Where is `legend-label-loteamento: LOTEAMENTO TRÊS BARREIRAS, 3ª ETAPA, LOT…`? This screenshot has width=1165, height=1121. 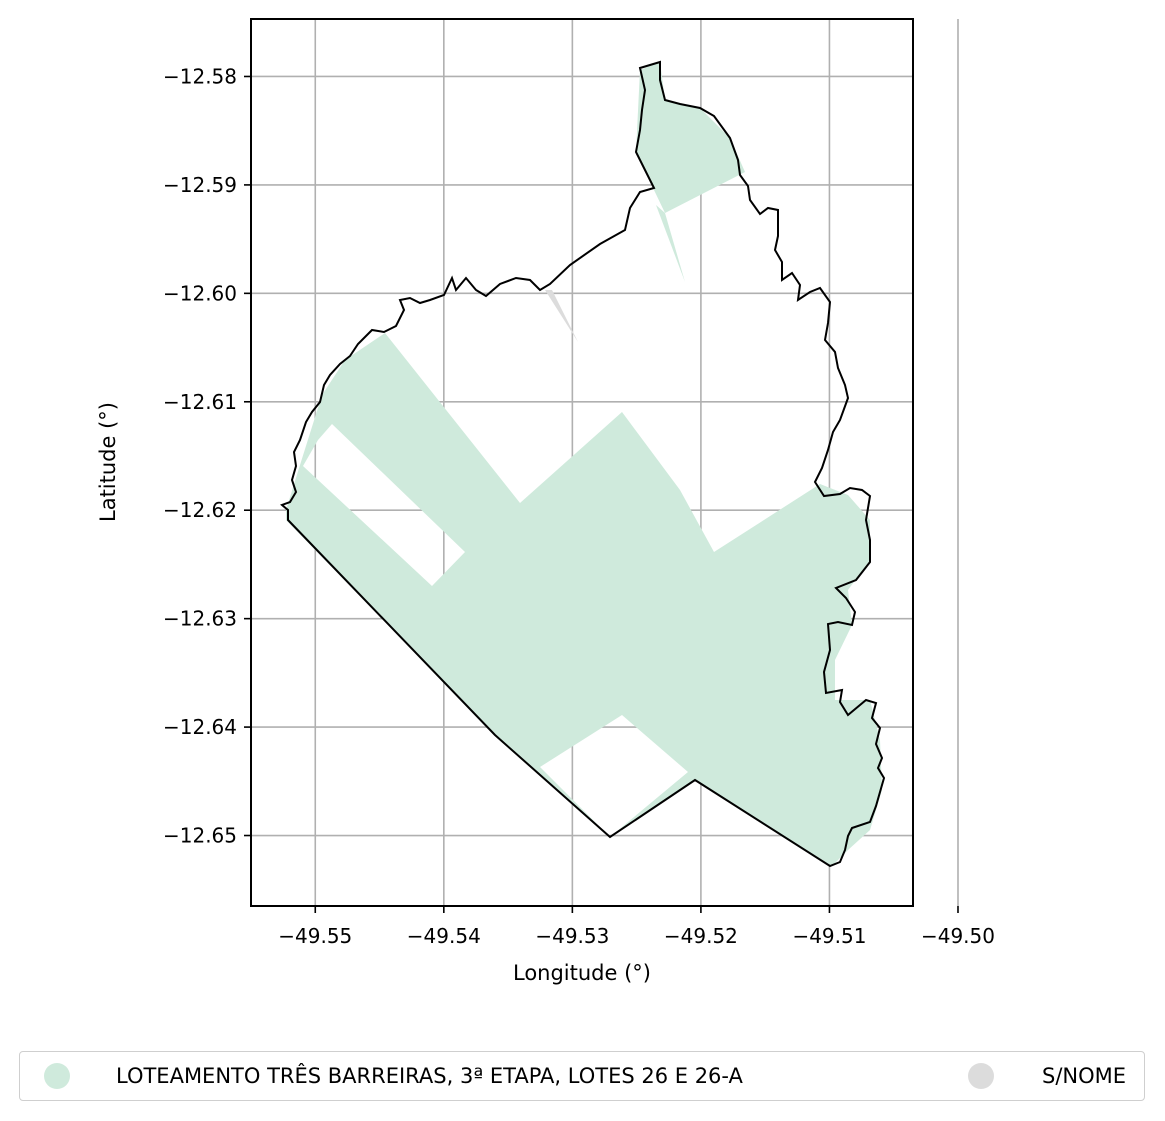 legend-label-loteamento: LOTEAMENTO TRÊS BARREIRAS, 3ª ETAPA, LOT… is located at coordinates (429, 1076).